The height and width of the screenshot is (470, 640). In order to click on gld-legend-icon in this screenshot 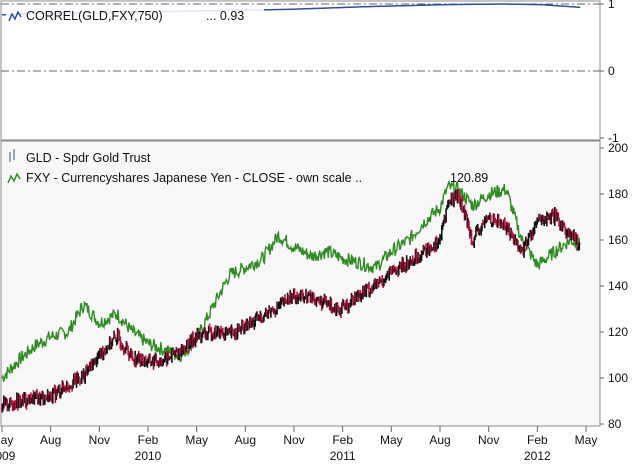, I will do `click(12, 155)`.